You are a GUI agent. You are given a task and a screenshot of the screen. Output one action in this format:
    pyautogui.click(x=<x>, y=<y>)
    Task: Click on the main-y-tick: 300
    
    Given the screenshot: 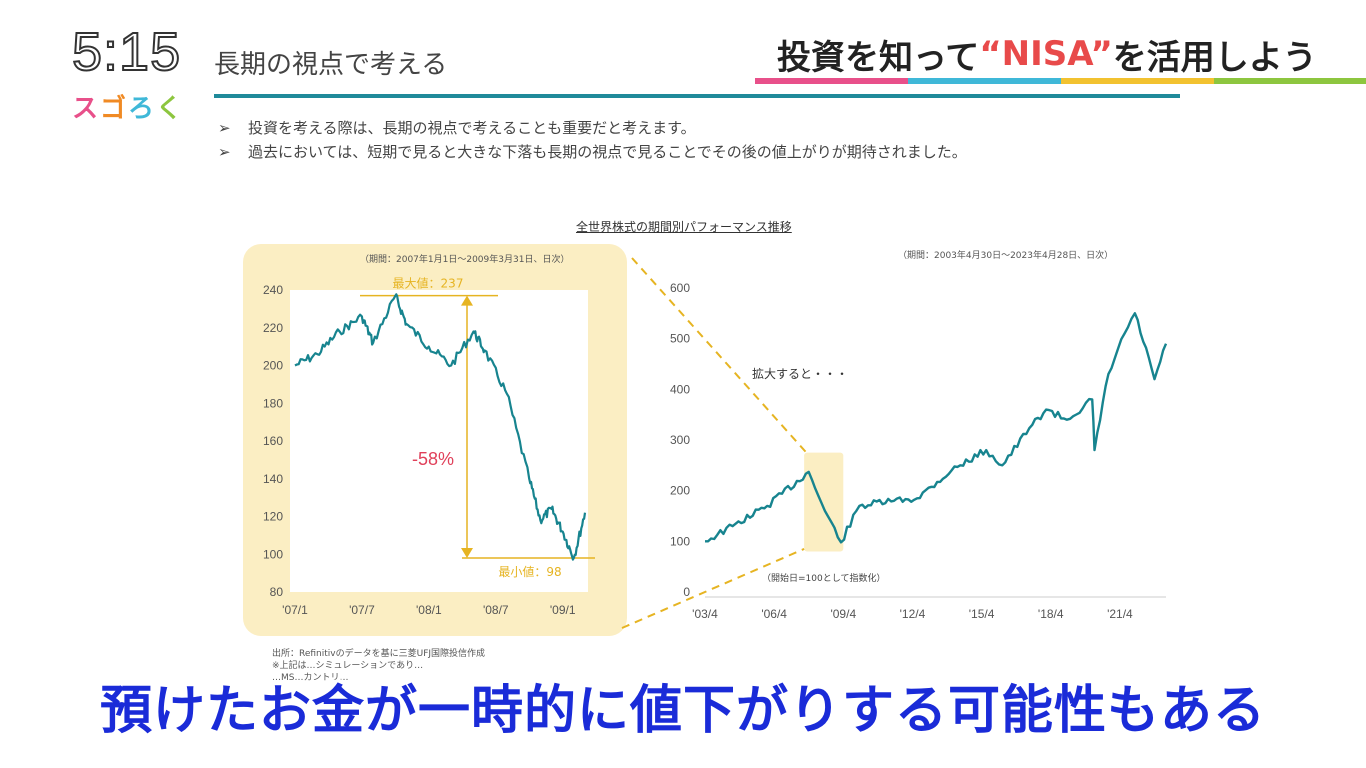 What is the action you would take?
    pyautogui.click(x=680, y=440)
    